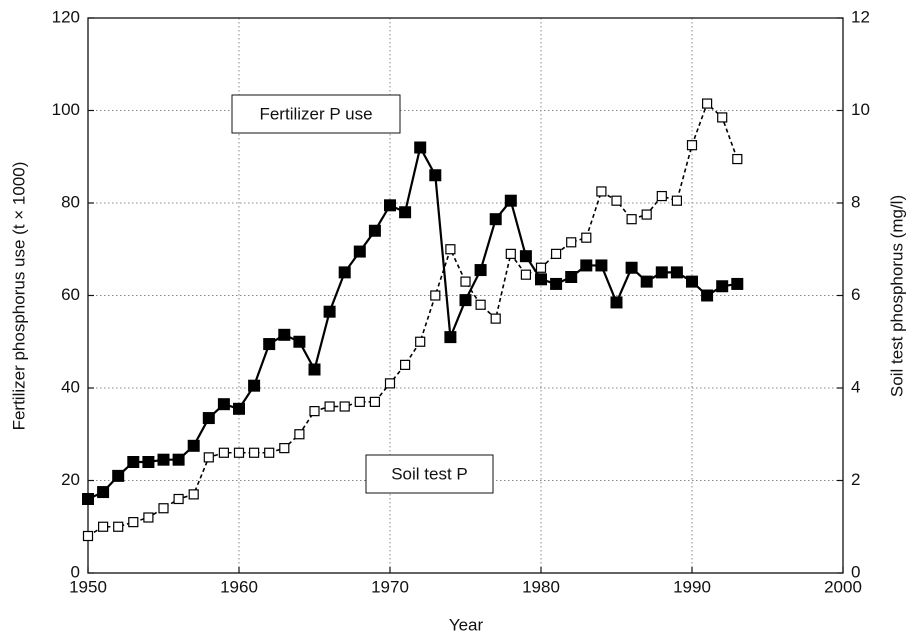 The height and width of the screenshot is (637, 909). What do you see at coordinates (70, 294) in the screenshot?
I see `y-tick-label: 60` at bounding box center [70, 294].